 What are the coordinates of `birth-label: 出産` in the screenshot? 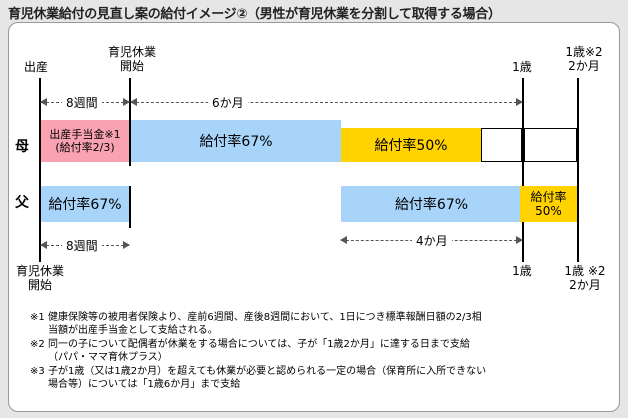 It's located at (36, 67).